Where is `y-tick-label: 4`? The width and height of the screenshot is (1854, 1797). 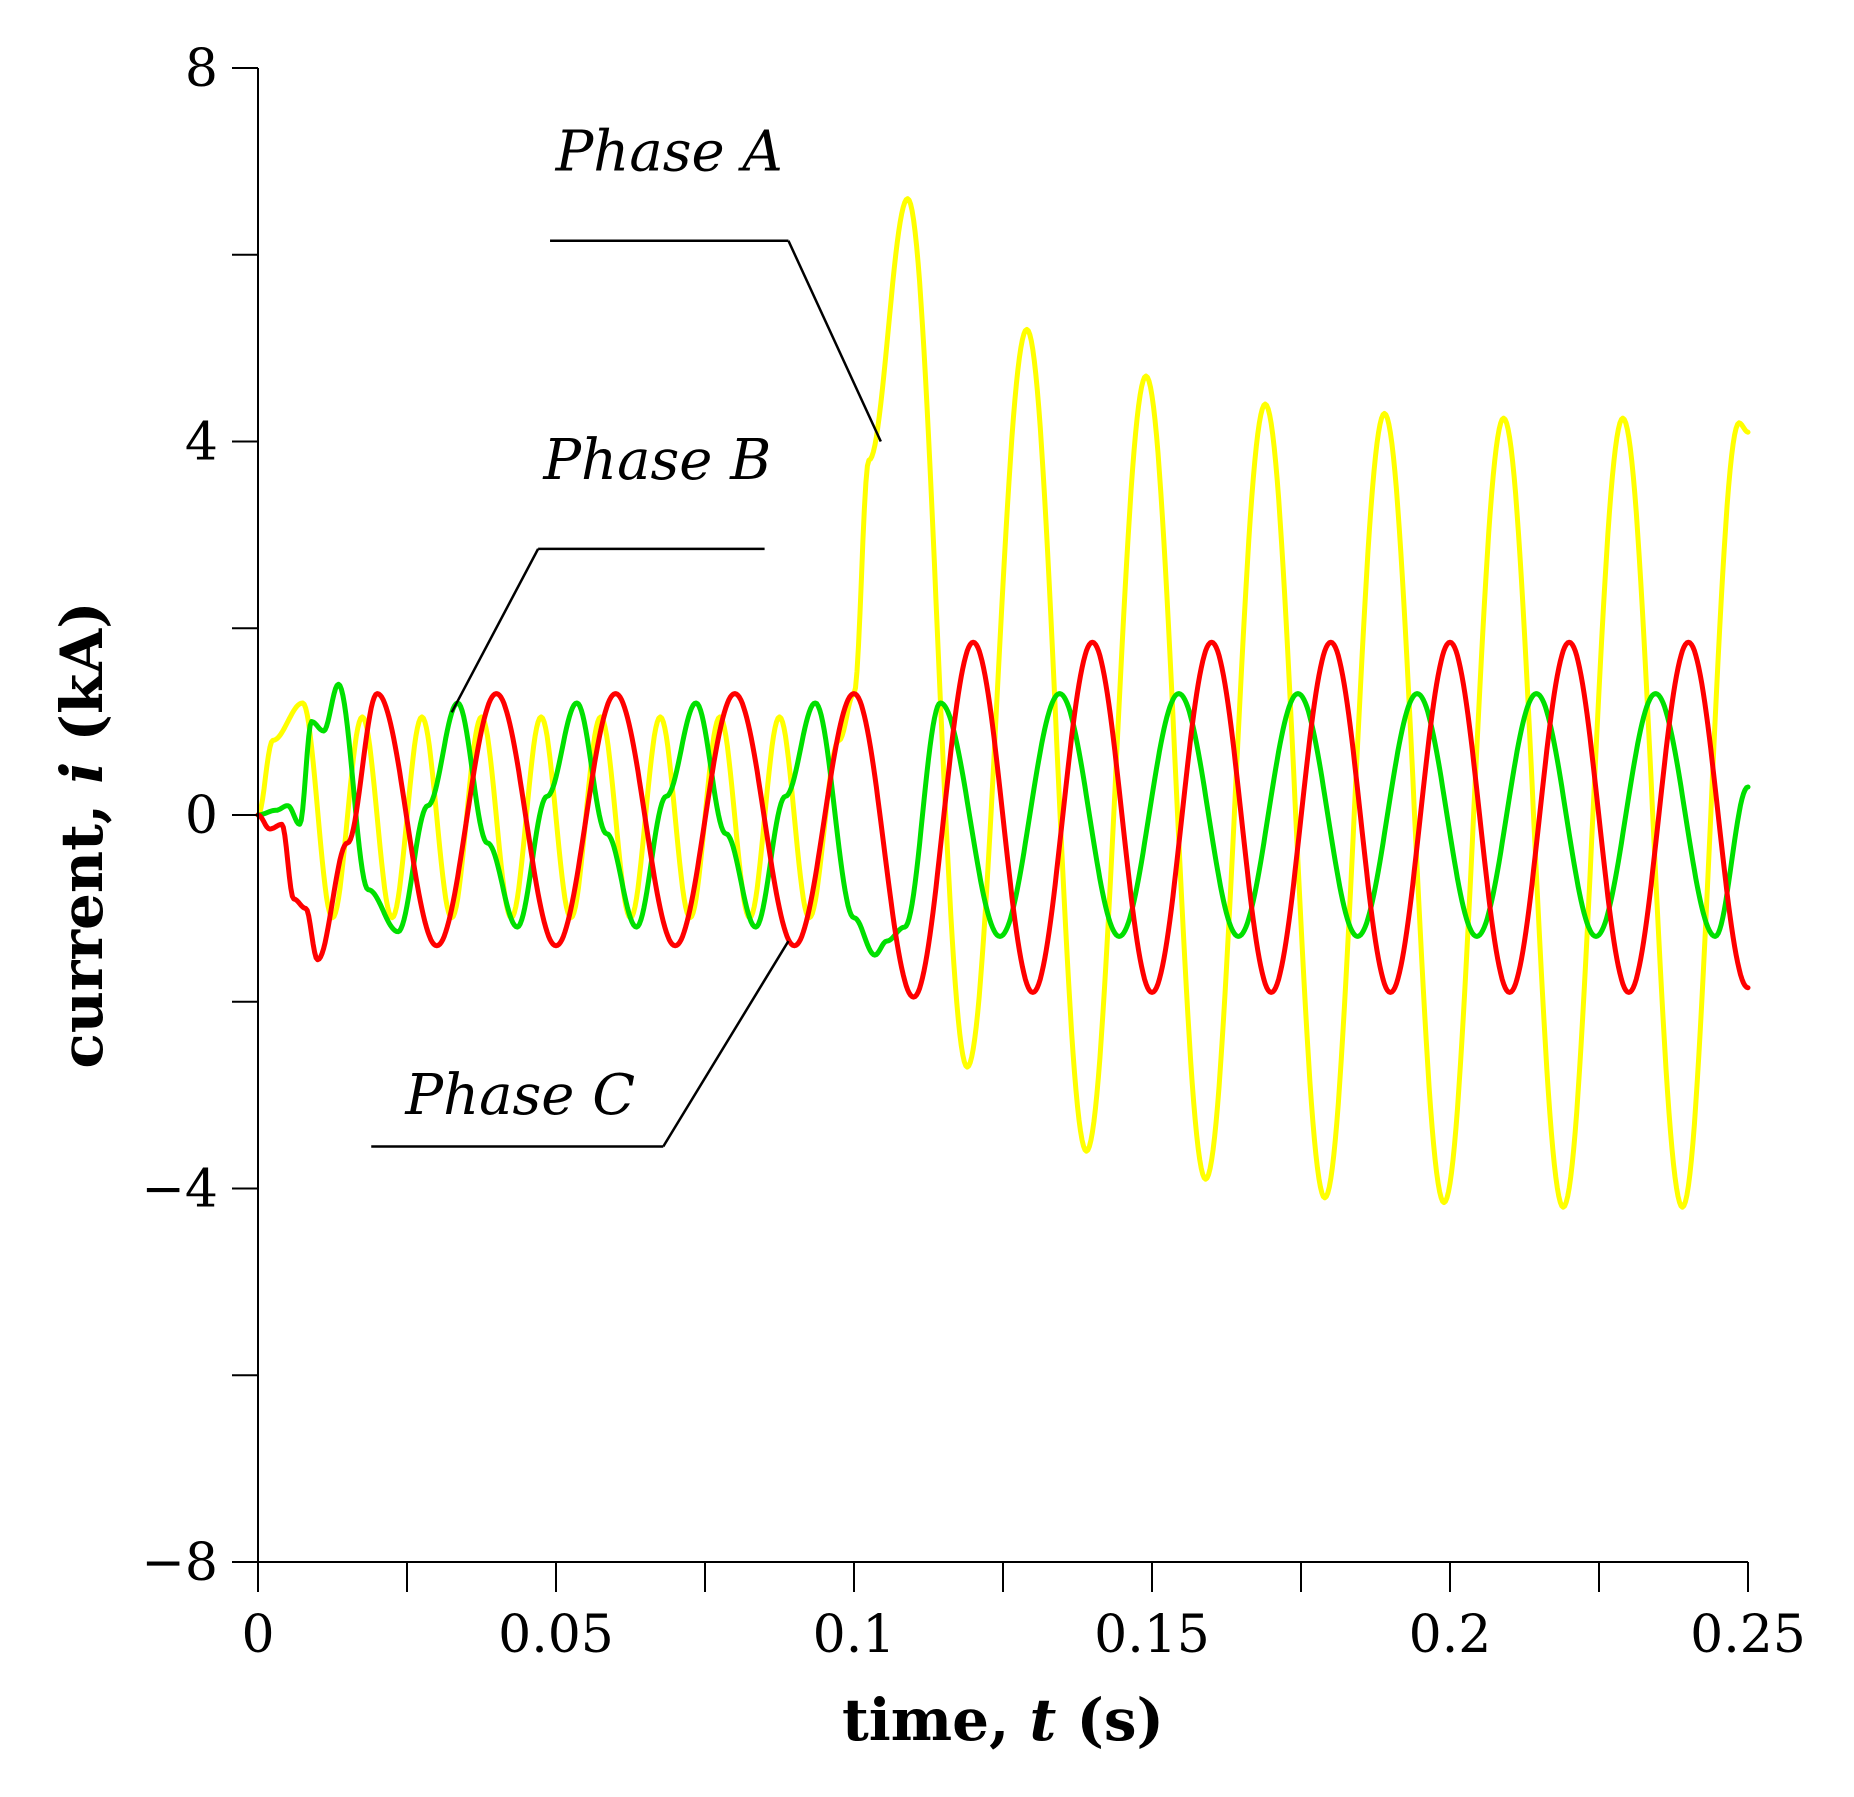
y-tick-label: 4 is located at coordinates (201, 443).